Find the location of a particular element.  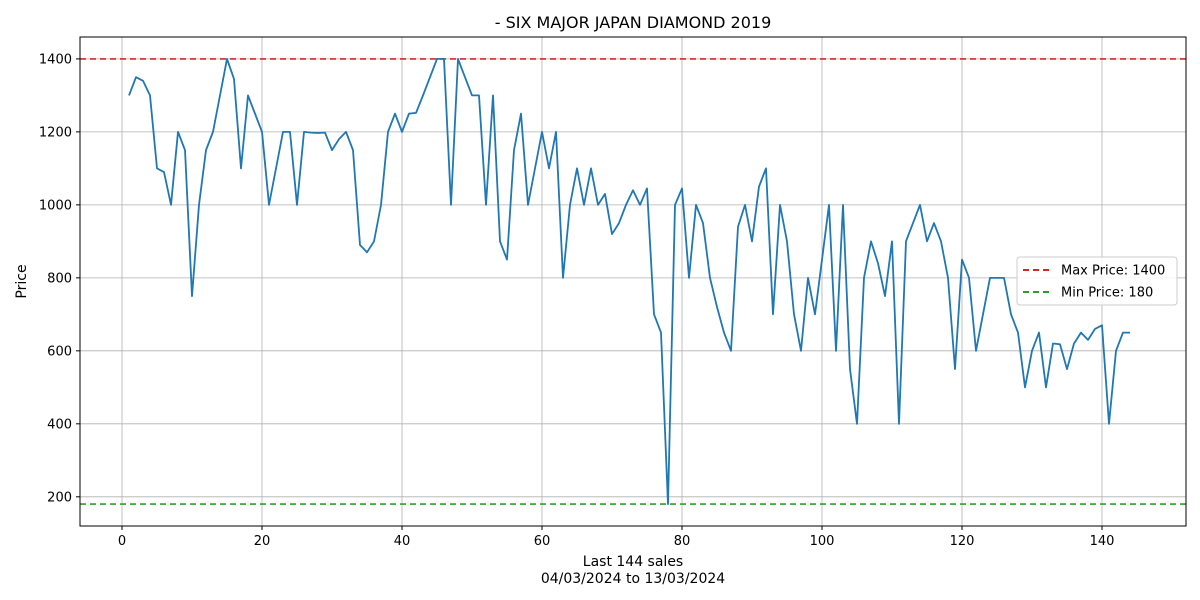

y-tick-label: 800 is located at coordinates (59, 278).